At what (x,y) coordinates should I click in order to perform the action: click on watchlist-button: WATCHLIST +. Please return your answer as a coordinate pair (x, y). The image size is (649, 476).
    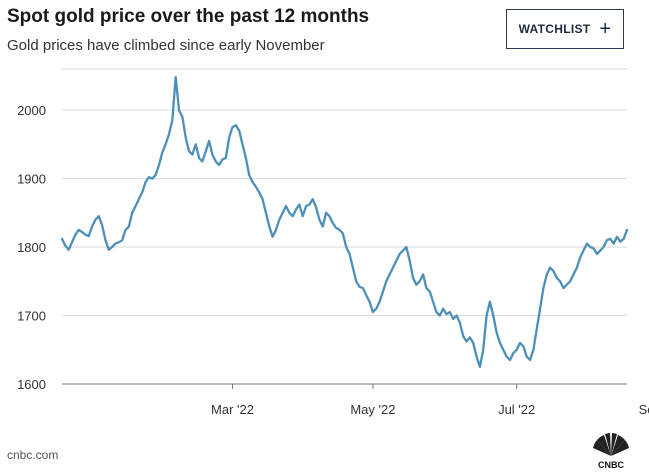
    Looking at the image, I should click on (565, 29).